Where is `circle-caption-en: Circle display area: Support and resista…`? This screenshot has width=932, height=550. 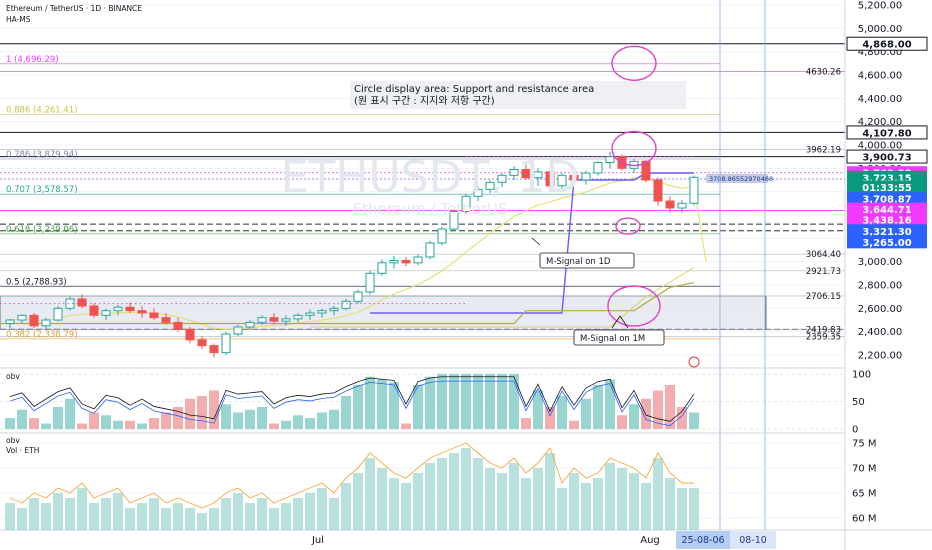
circle-caption-en: Circle display area: Support and resista… is located at coordinates (474, 89).